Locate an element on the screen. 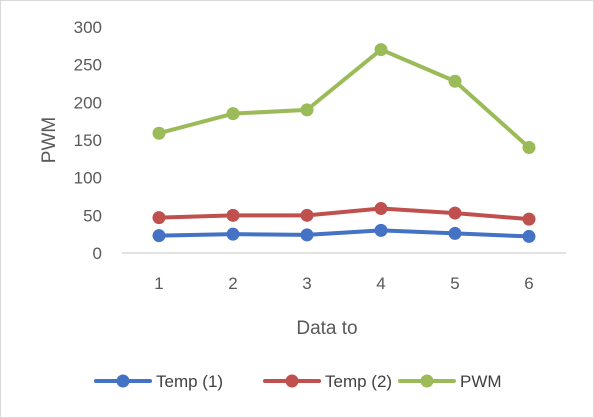 This screenshot has height=418, width=594. y-axis-title: PWM is located at coordinates (49, 140).